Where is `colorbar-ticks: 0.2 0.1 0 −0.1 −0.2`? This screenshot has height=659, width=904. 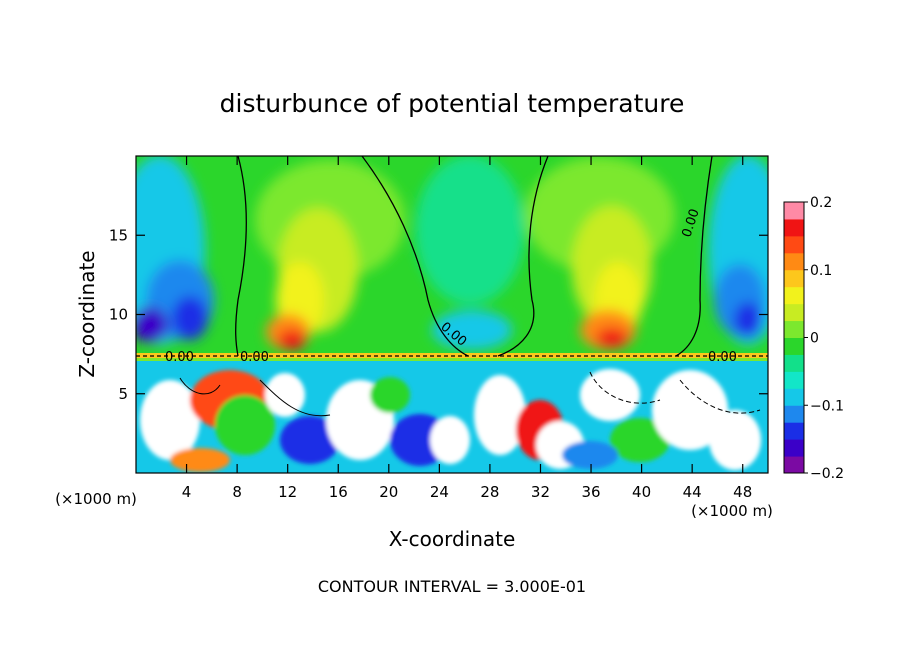
colorbar-ticks: 0.2 0.1 0 −0.1 −0.2 is located at coordinates (824, 338).